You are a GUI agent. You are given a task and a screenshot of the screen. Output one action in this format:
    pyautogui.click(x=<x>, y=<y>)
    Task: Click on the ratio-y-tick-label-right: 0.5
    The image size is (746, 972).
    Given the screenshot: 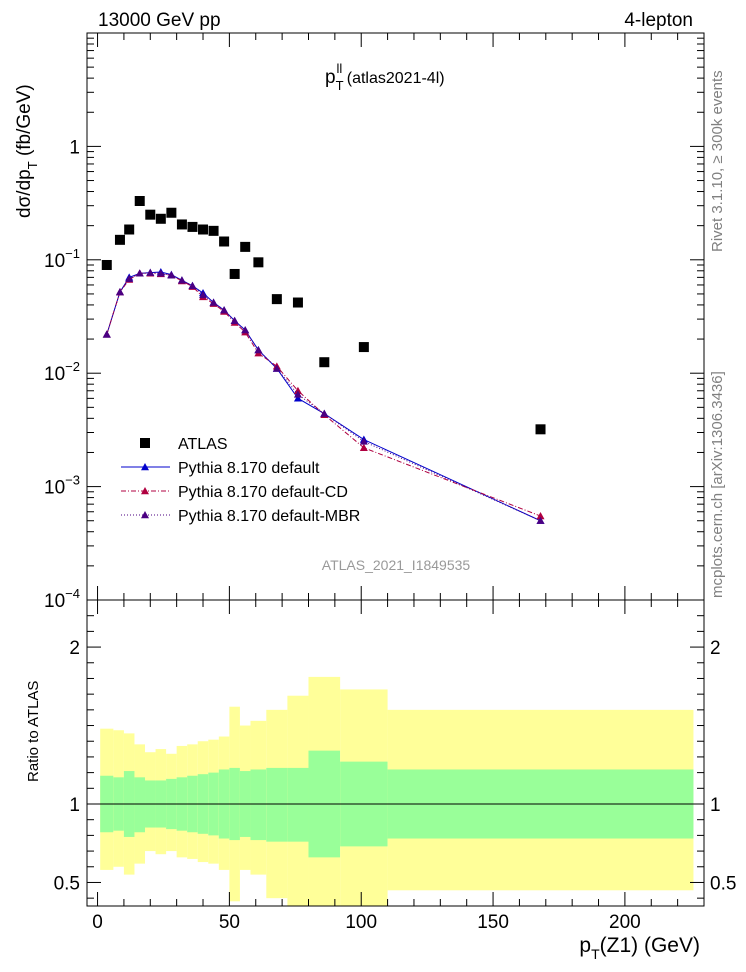 What is the action you would take?
    pyautogui.click(x=723, y=883)
    